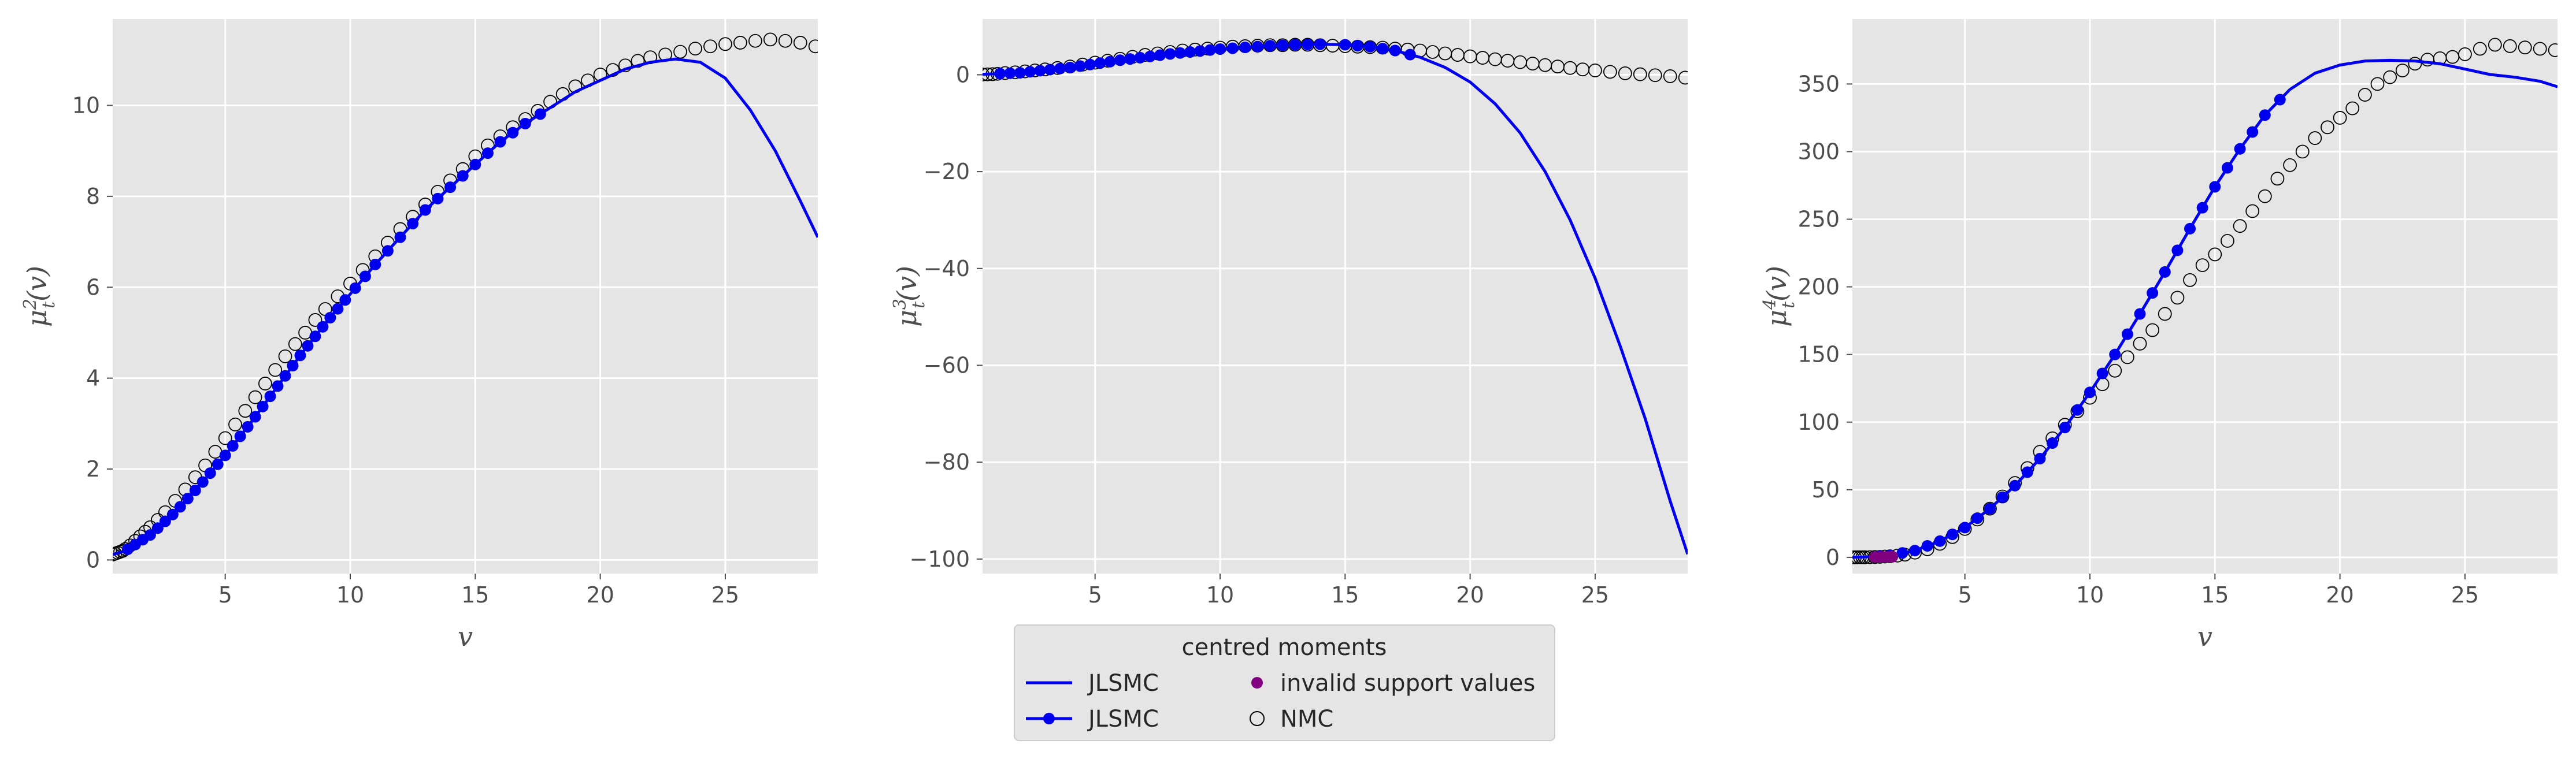 The height and width of the screenshot is (759, 2576). Describe the element at coordinates (1818, 151) in the screenshot. I see `y-tick-label: 300` at that location.